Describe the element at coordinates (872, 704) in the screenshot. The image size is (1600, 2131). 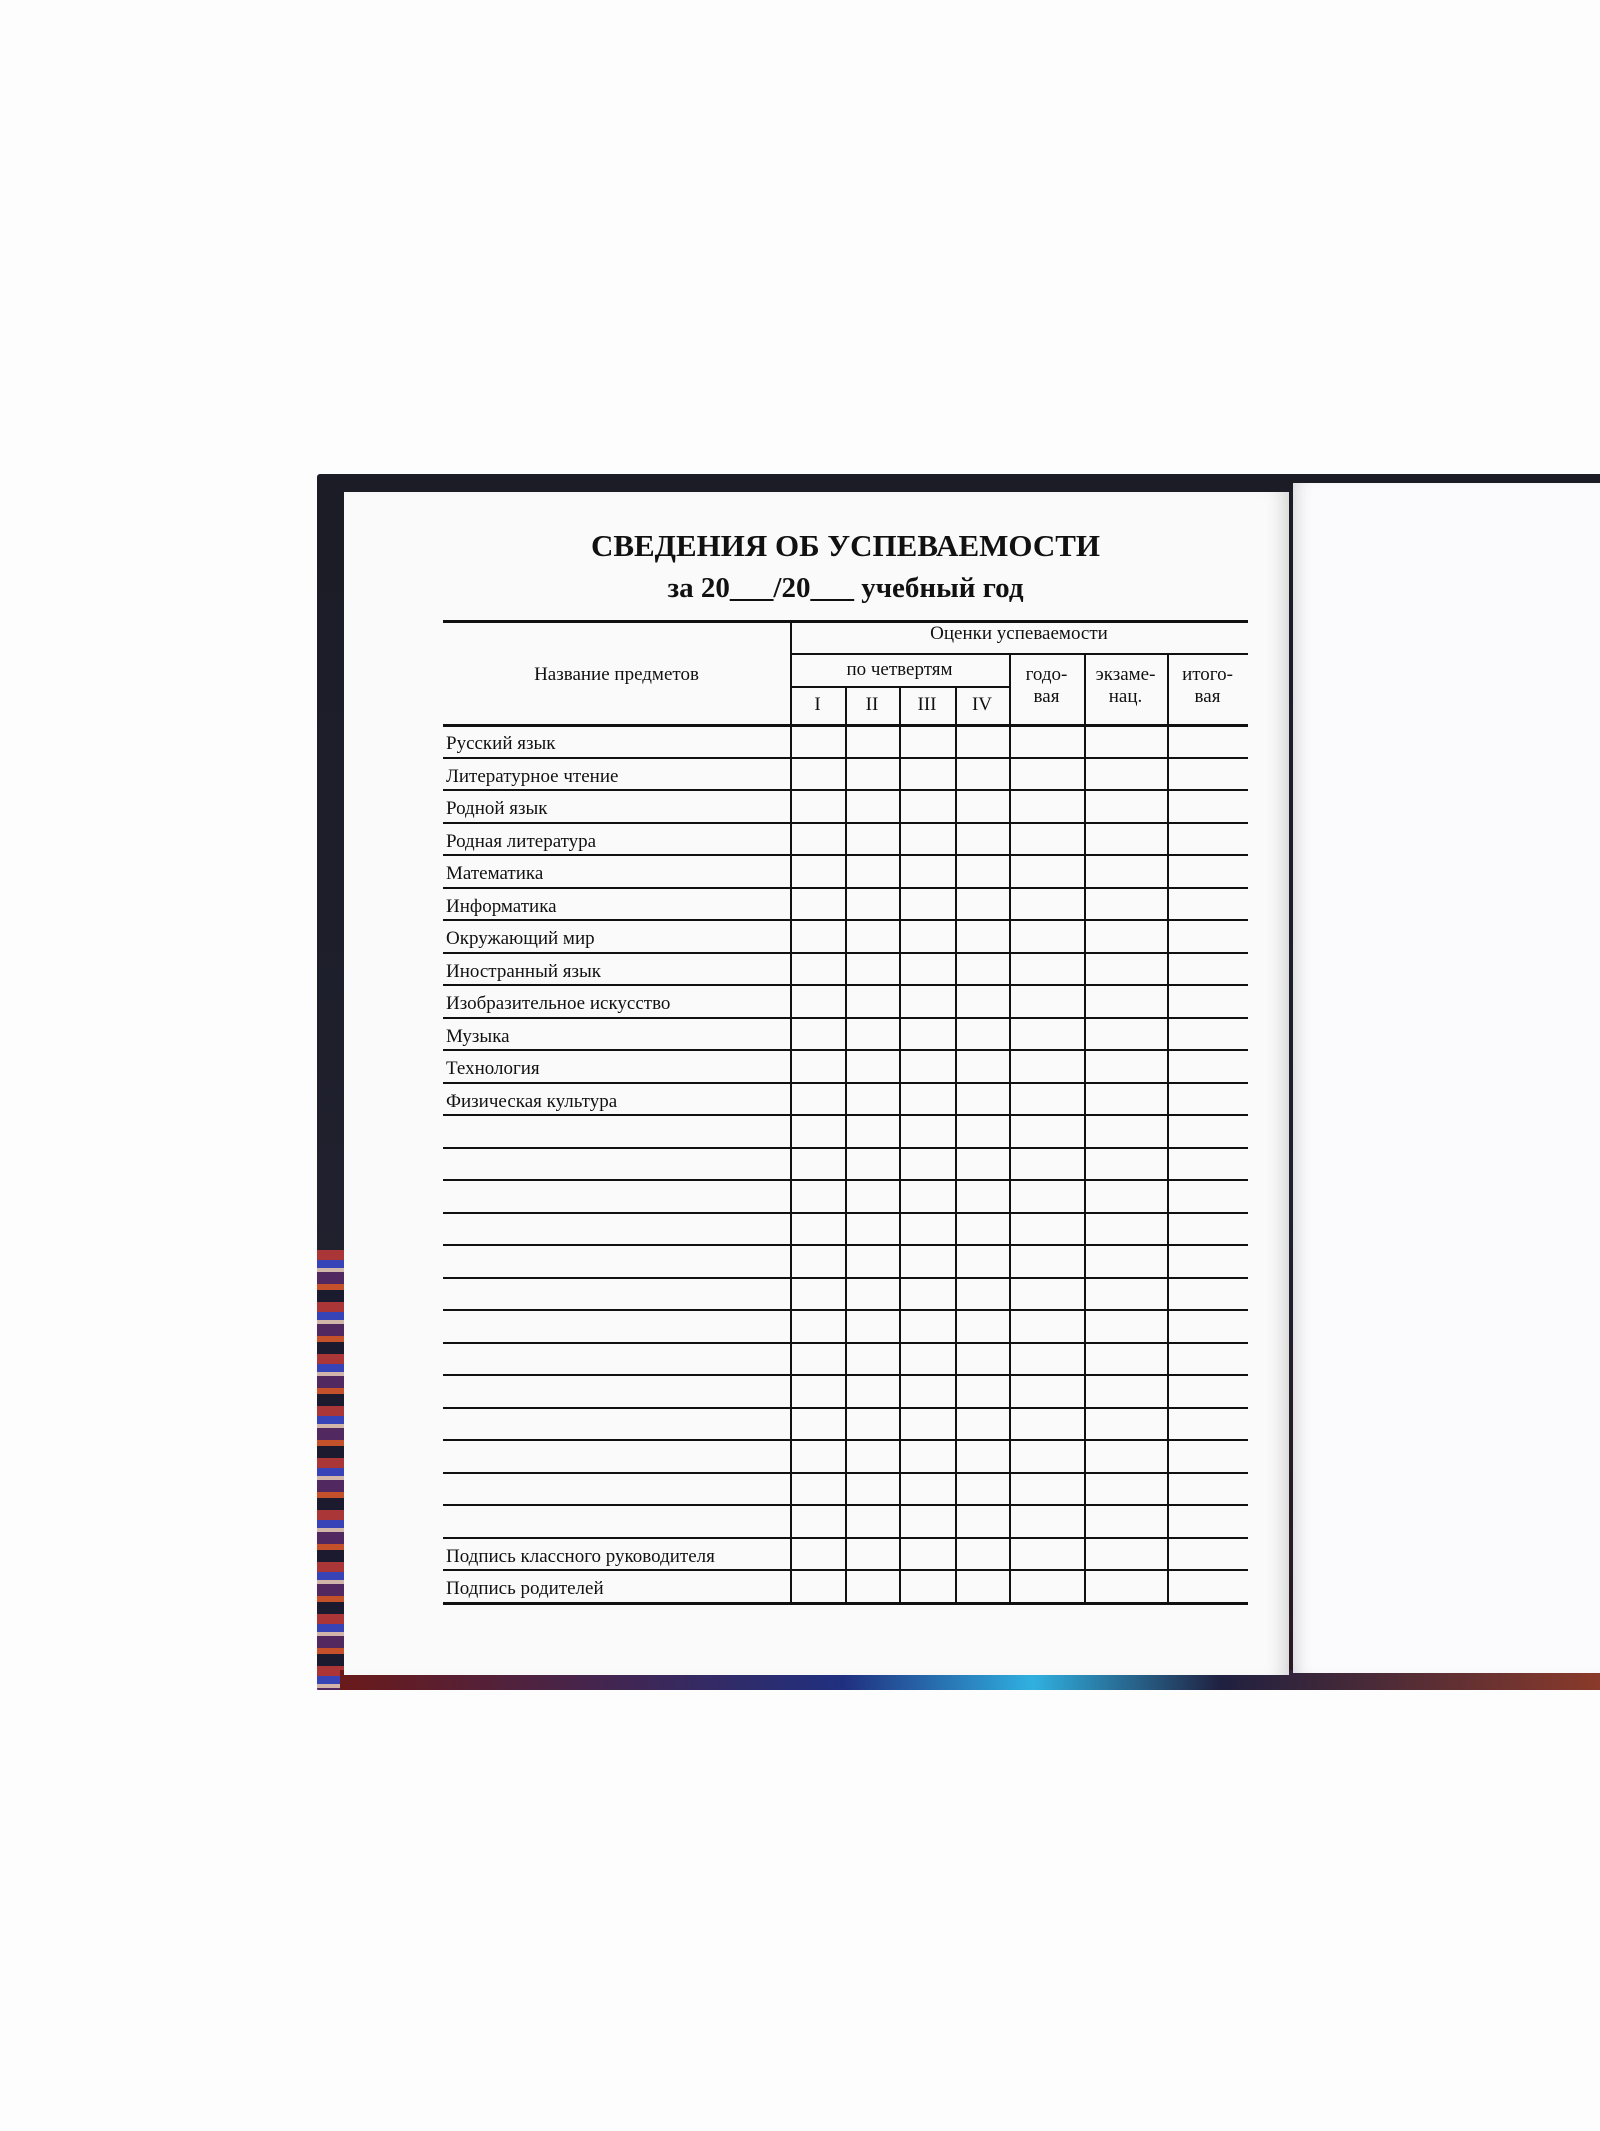
I see `header-quarter-2: II` at that location.